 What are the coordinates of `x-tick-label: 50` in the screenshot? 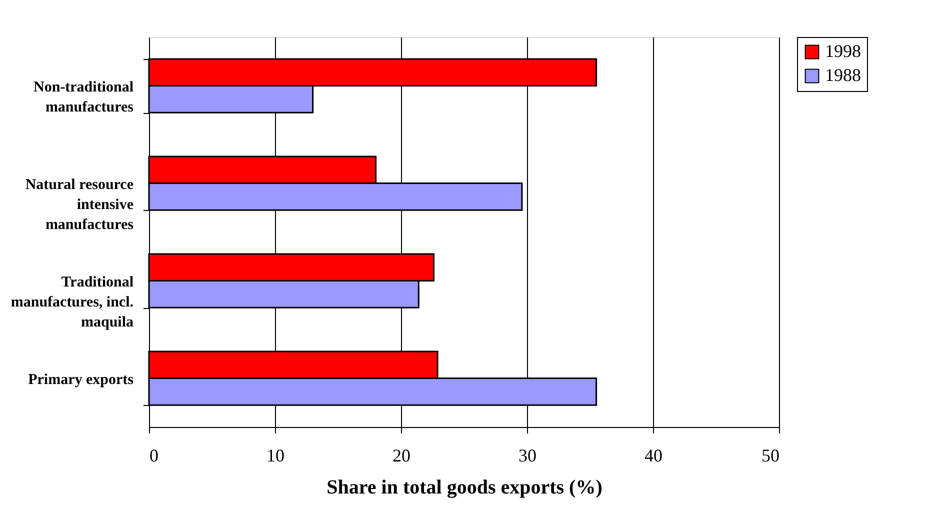 It's located at (771, 456).